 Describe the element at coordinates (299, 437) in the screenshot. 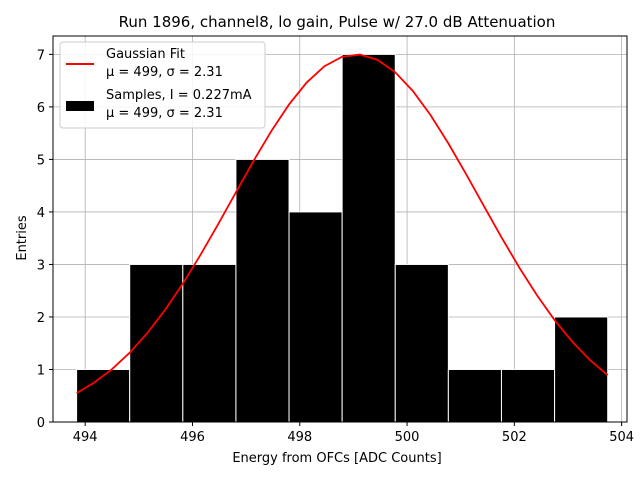

I see `x-tick-label: 498` at that location.